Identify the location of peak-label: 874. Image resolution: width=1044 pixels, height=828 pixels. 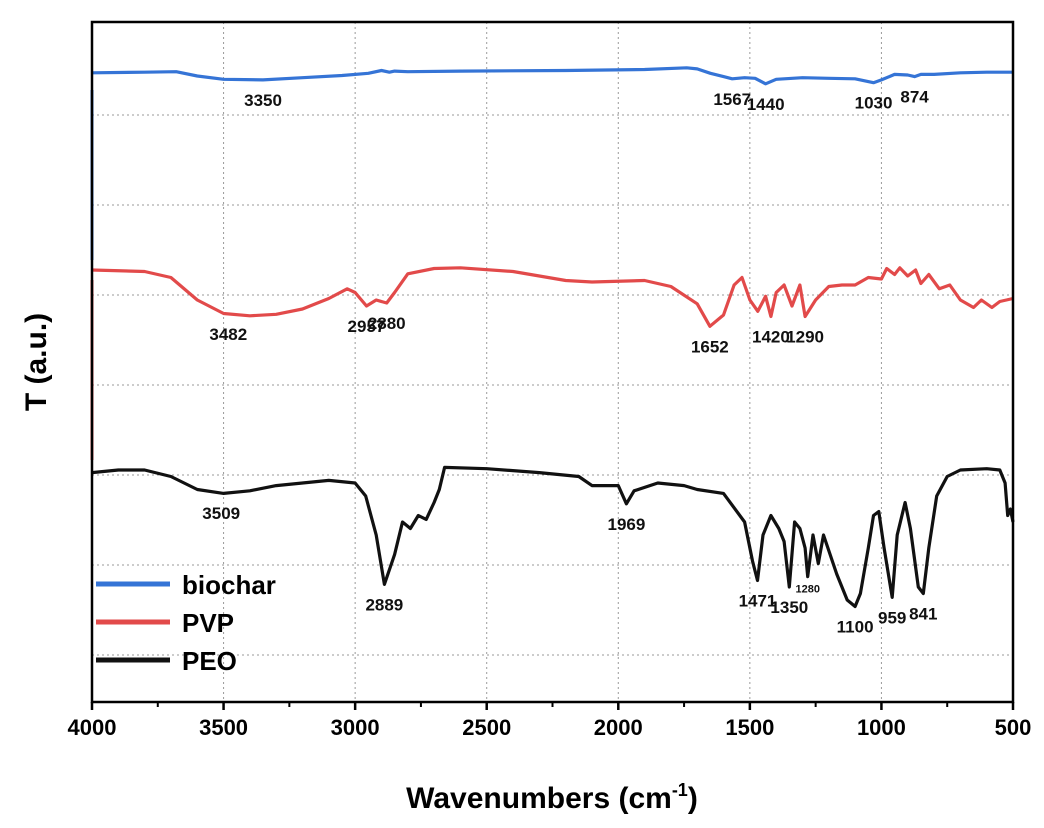
(914, 97).